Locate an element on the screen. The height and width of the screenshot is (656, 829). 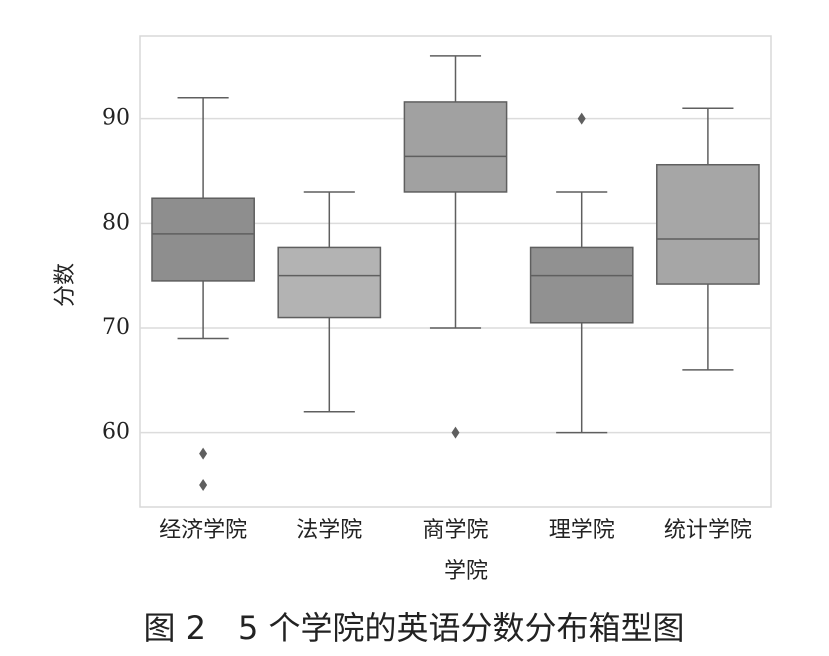
caption: 图 2 5 个学院的英语分数分布箱型图 is located at coordinates (413, 628).